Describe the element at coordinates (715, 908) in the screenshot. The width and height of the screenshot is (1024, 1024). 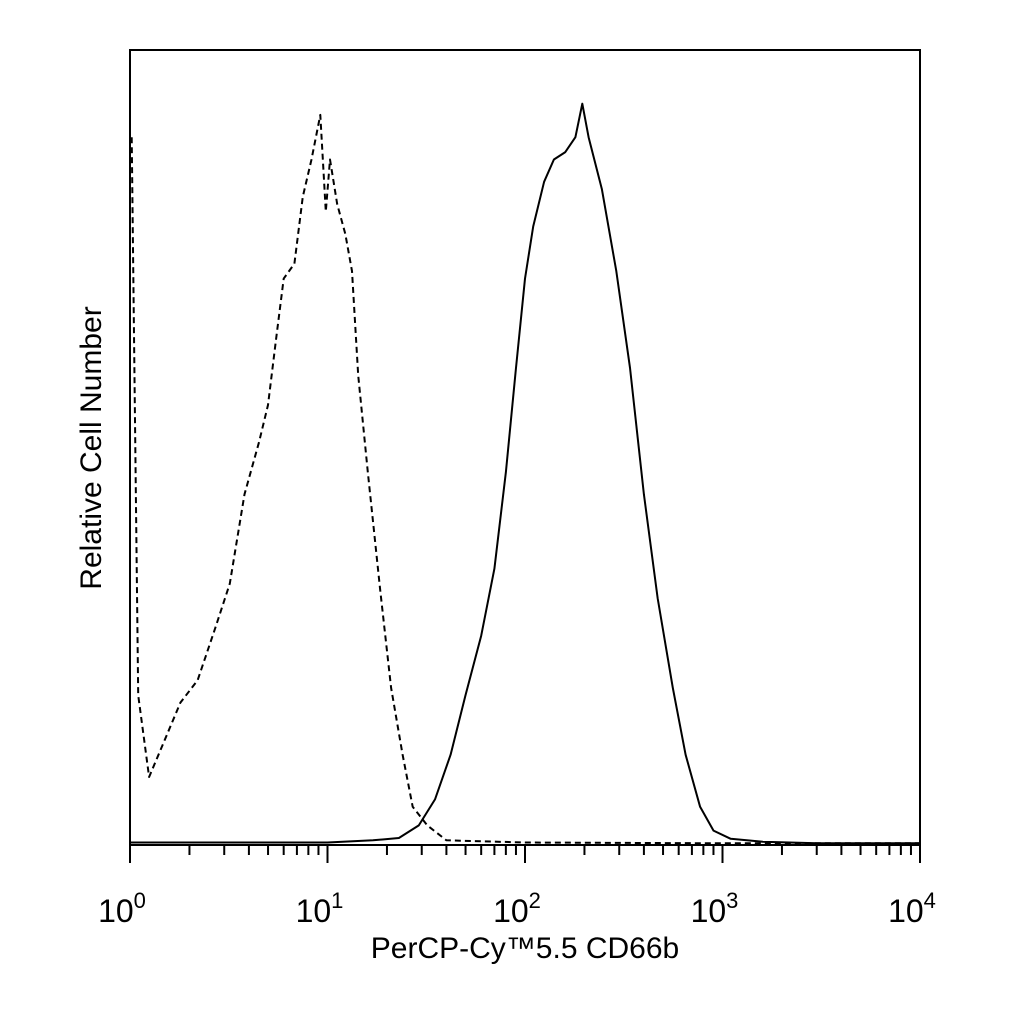
I see `x-tick-label: 10³` at that location.